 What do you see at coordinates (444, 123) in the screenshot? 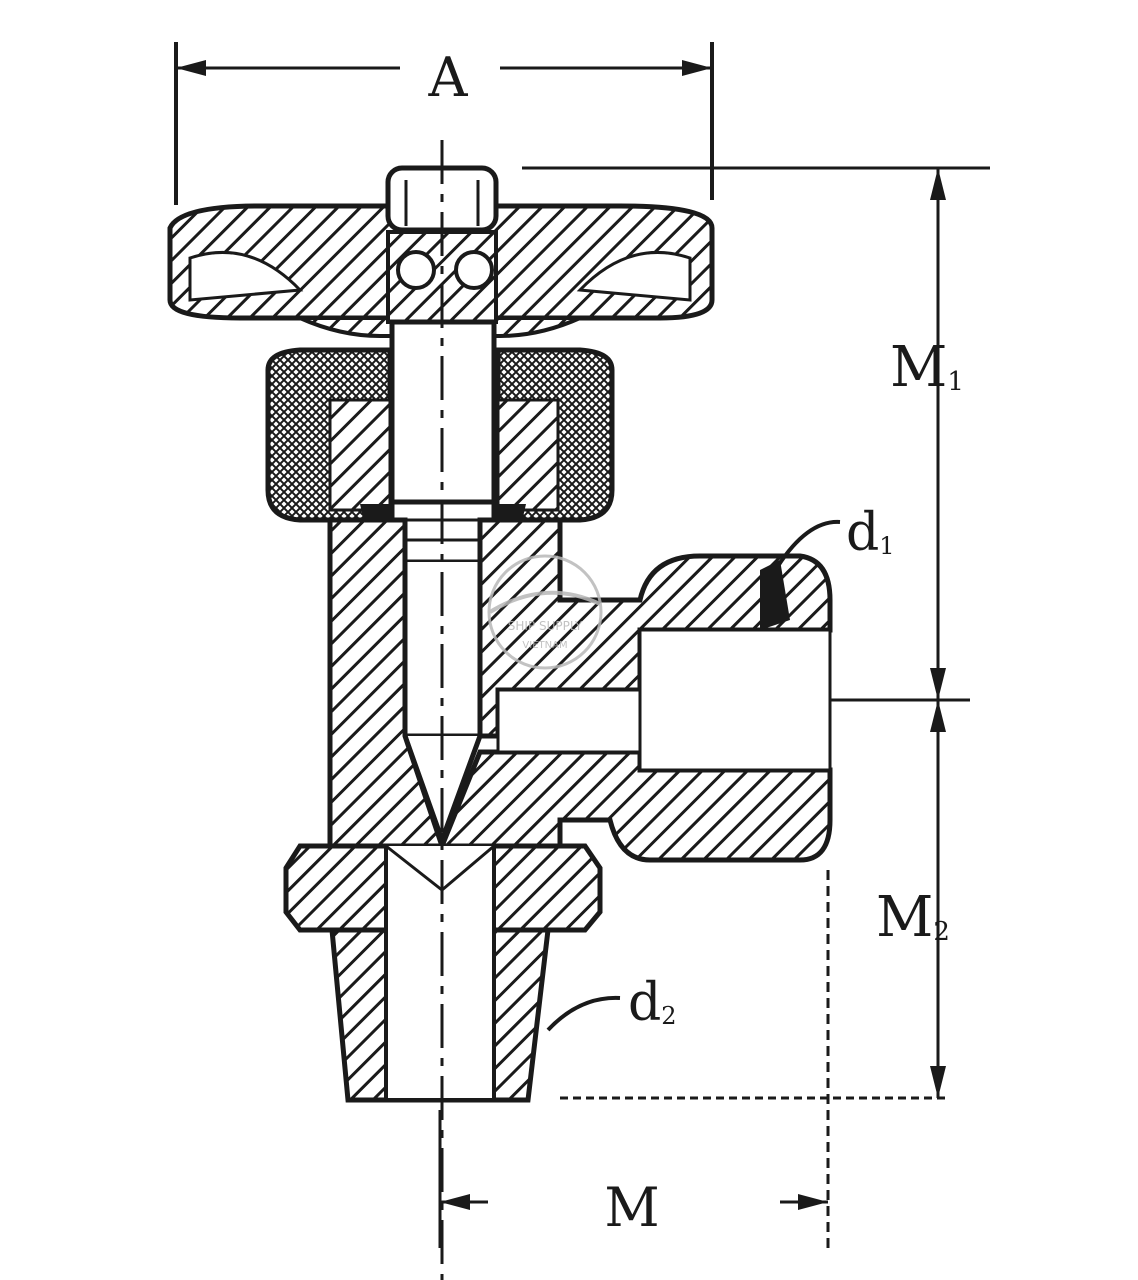
I see `dimension-a: A` at bounding box center [444, 123].